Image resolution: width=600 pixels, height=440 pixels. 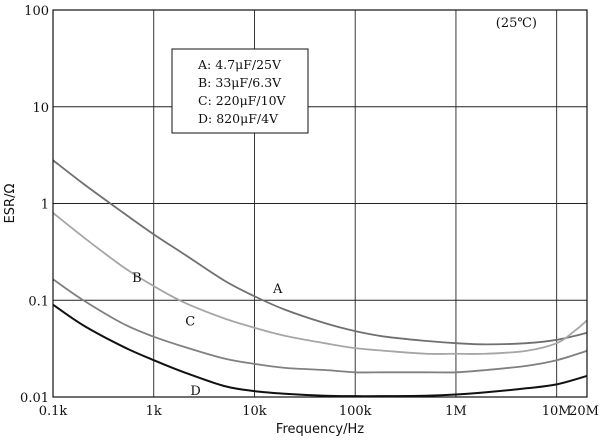 What do you see at coordinates (45, 205) in the screenshot?
I see `y-tick-label: 1` at bounding box center [45, 205].